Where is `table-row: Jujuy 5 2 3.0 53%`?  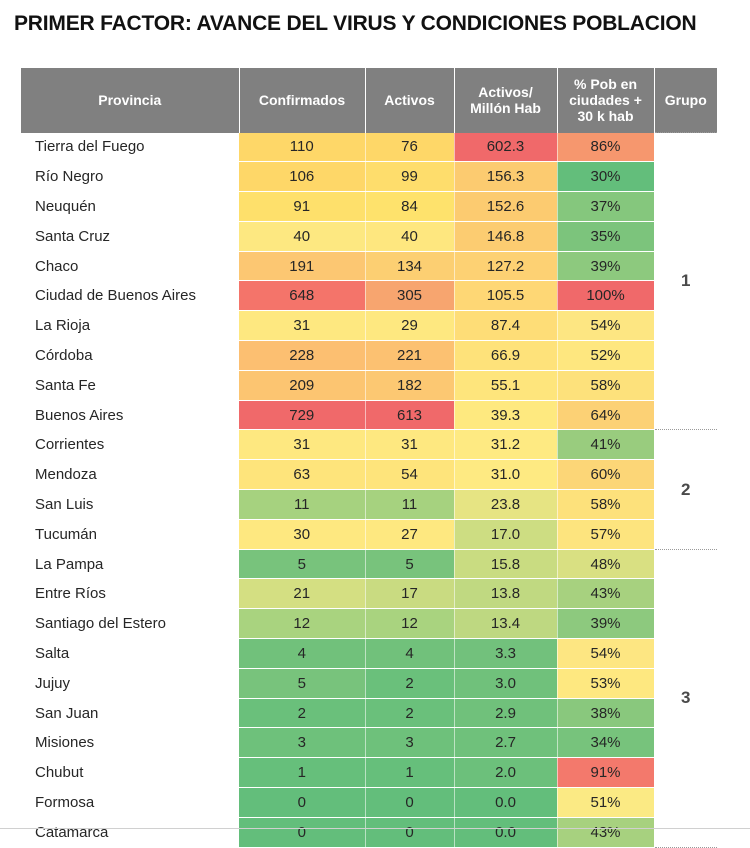 table-row: Jujuy 5 2 3.0 53% is located at coordinates (369, 683).